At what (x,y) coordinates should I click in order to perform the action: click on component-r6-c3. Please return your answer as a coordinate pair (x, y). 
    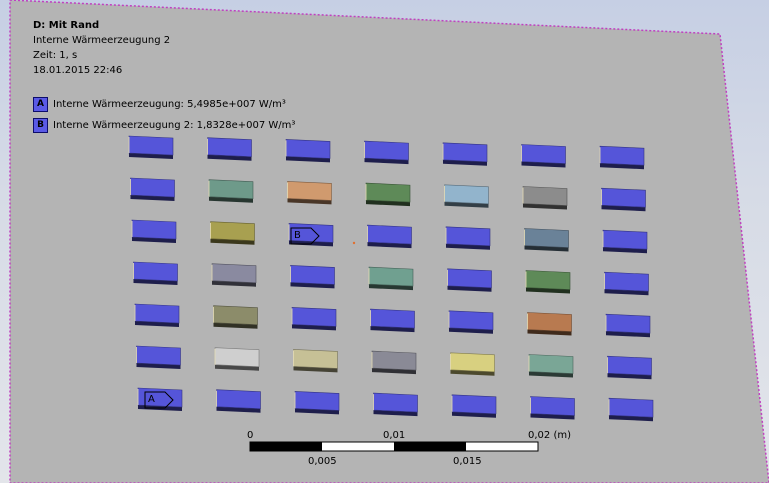
    Looking at the image, I should click on (315, 361).